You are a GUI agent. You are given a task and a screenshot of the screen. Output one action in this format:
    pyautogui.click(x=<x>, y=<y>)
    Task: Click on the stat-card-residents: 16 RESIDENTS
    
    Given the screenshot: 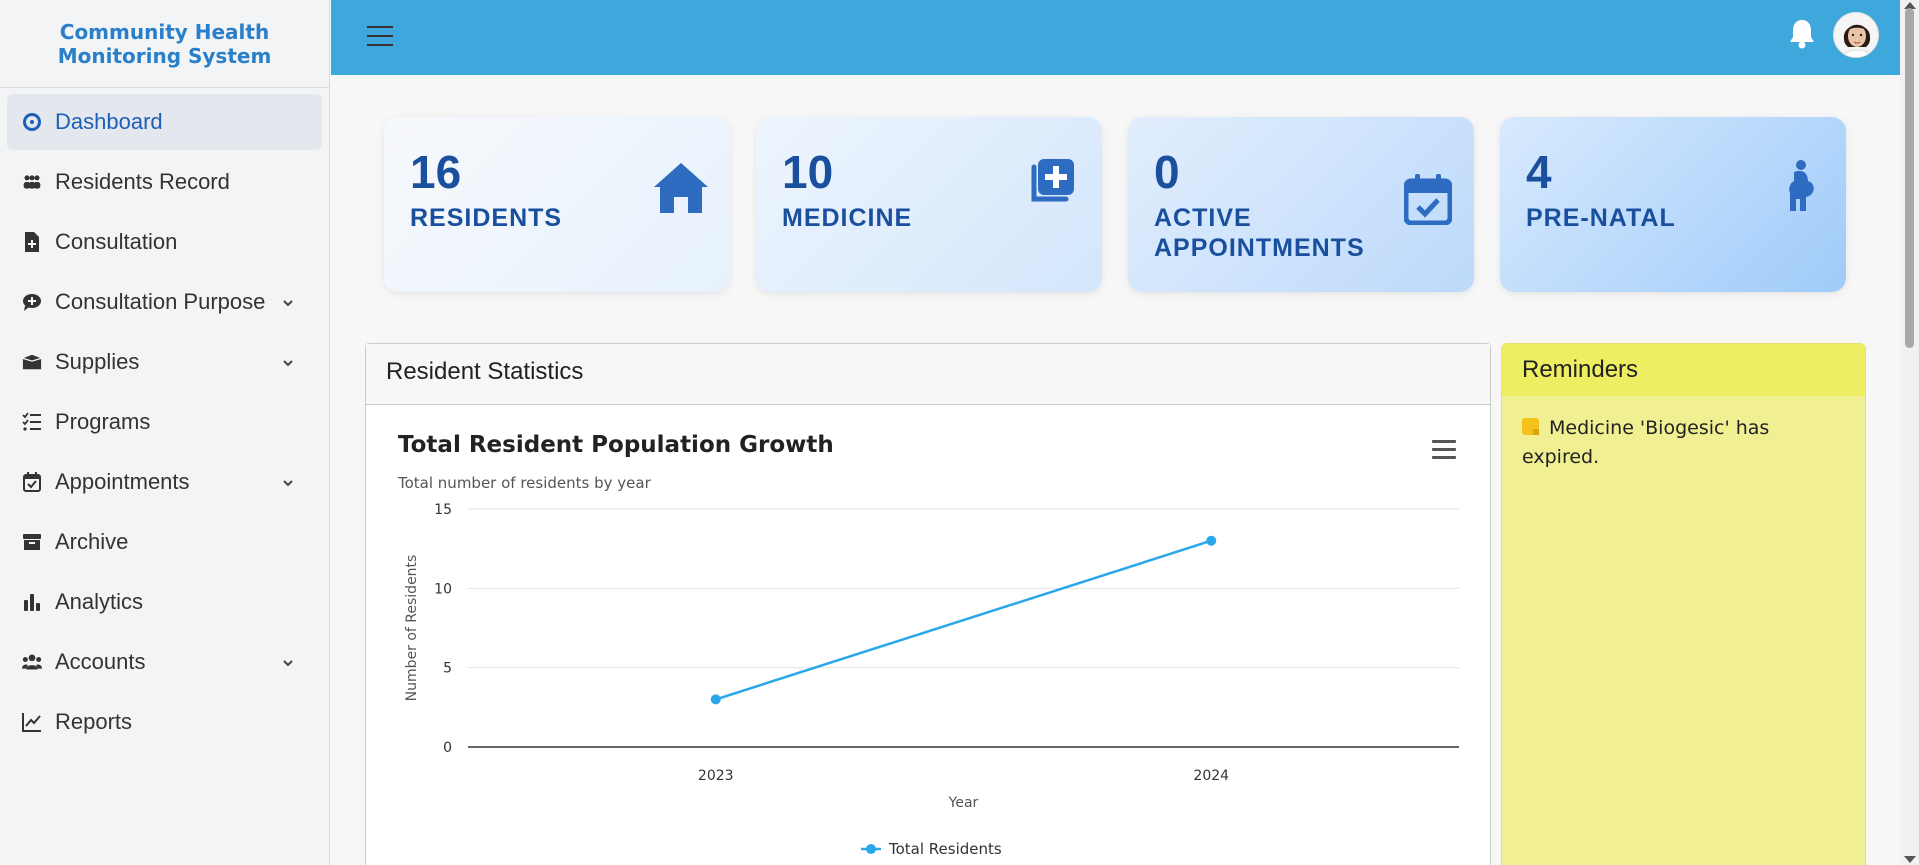 What is the action you would take?
    pyautogui.click(x=557, y=204)
    